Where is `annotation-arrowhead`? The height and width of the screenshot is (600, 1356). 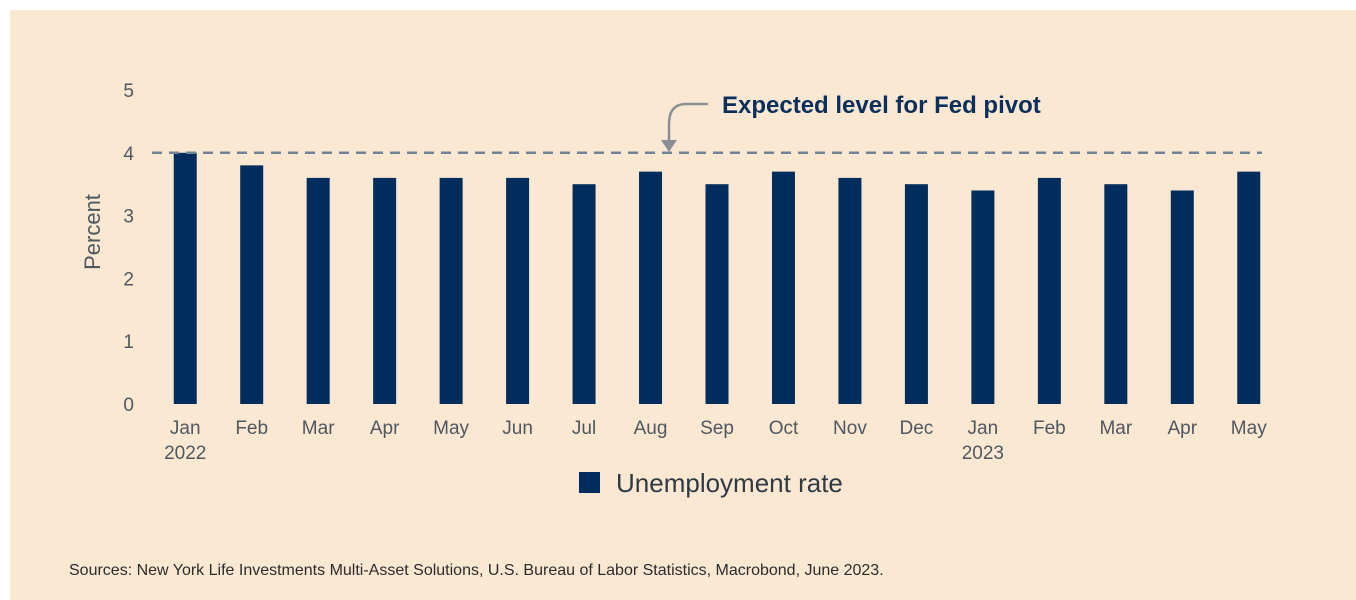 annotation-arrowhead is located at coordinates (669, 146).